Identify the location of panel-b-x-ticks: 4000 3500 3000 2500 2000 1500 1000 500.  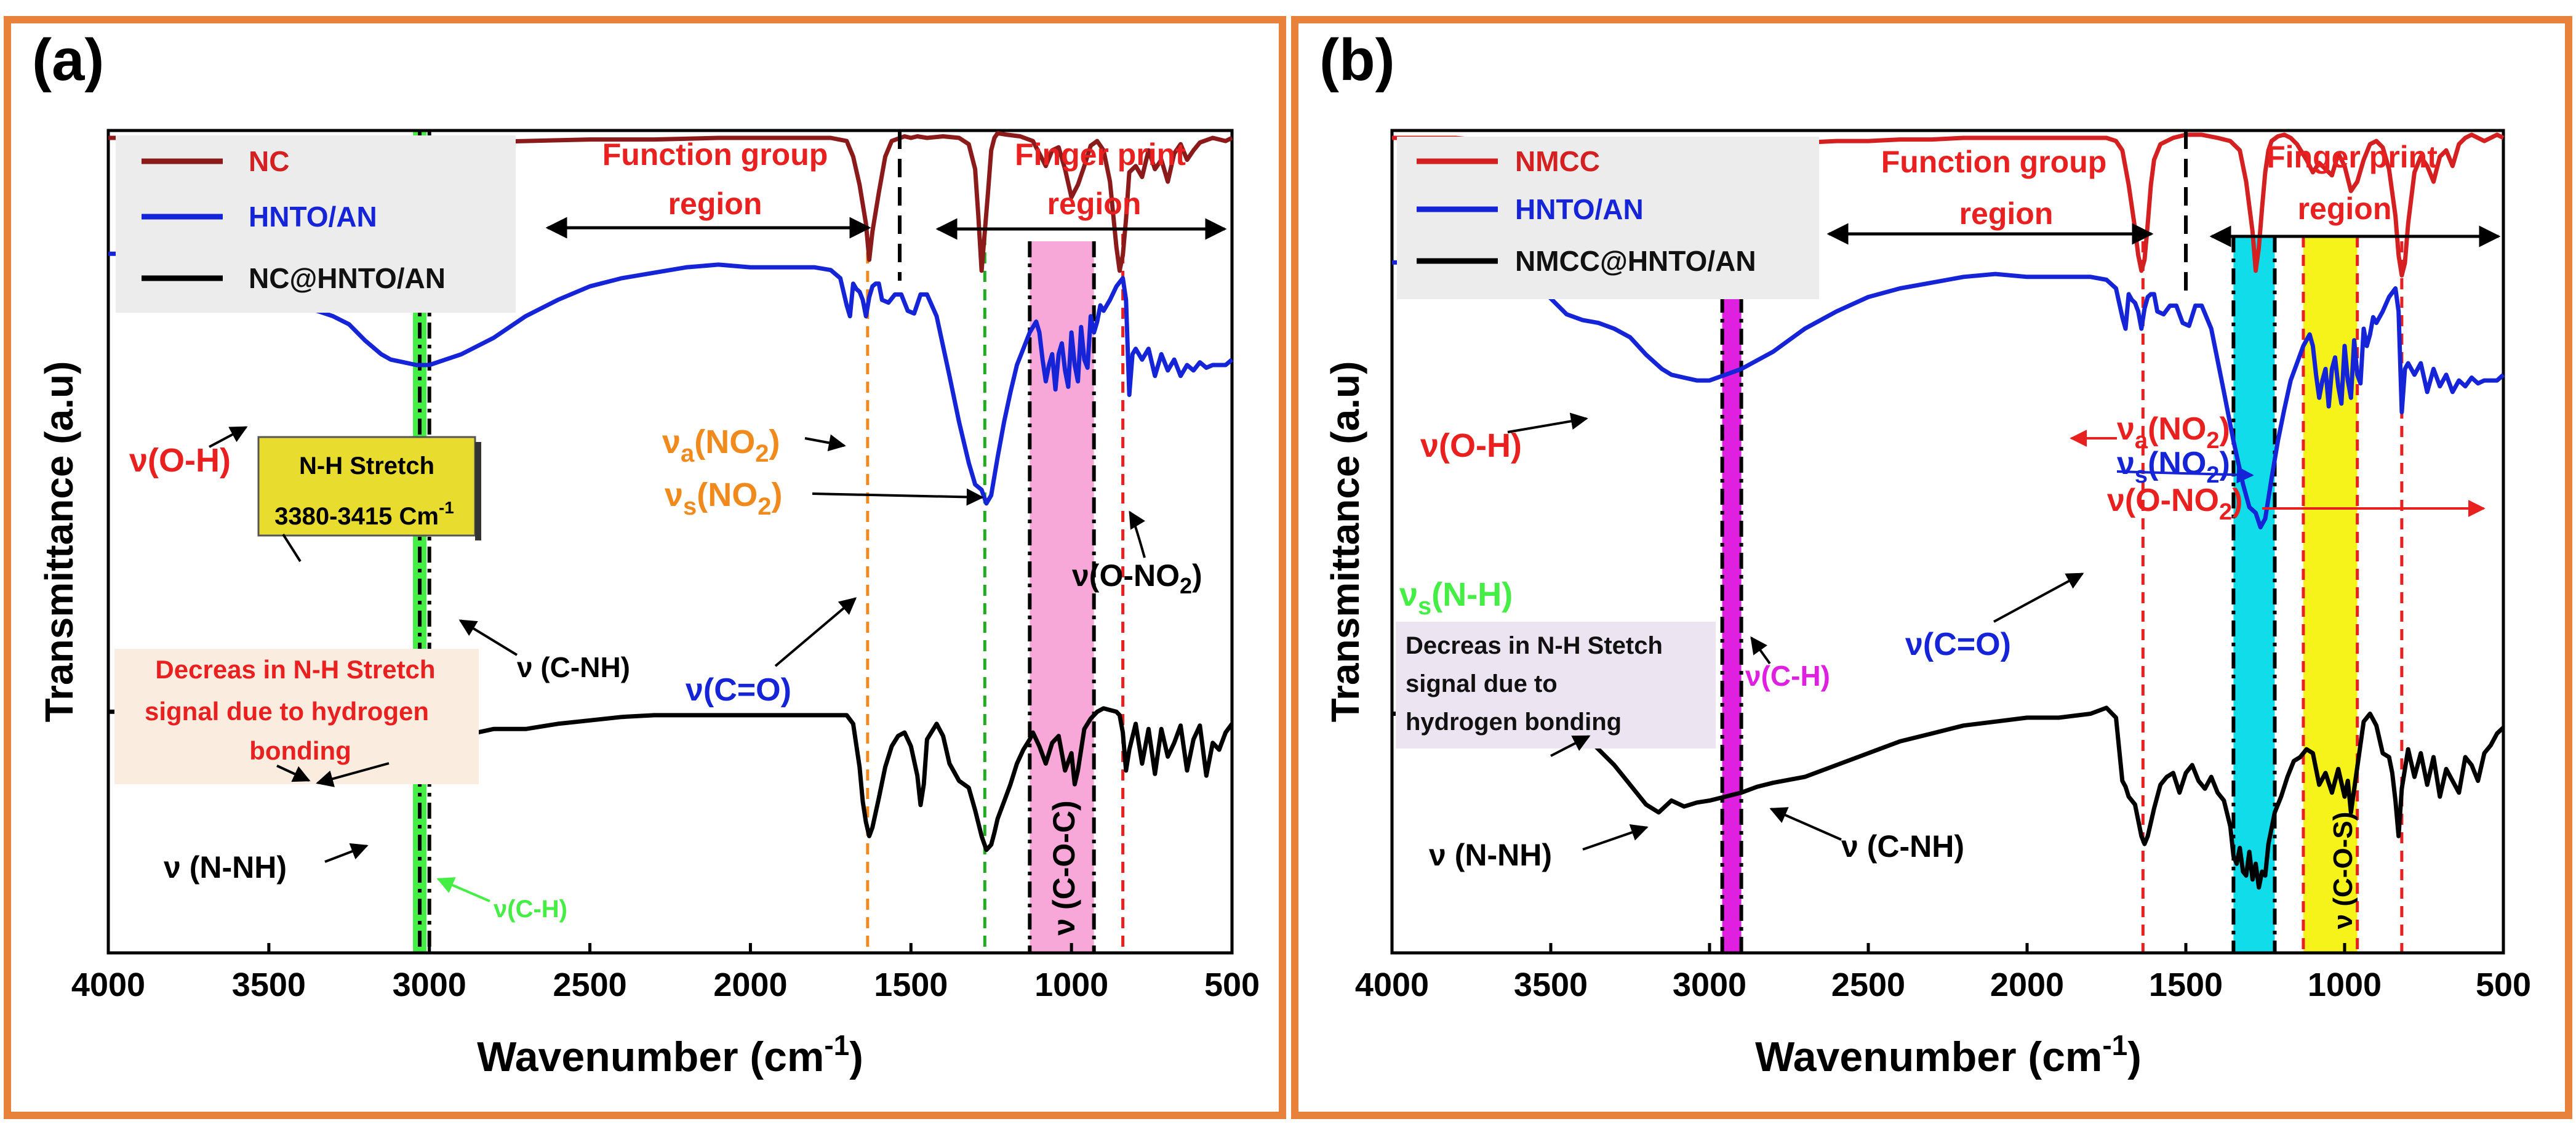
(1943, 973).